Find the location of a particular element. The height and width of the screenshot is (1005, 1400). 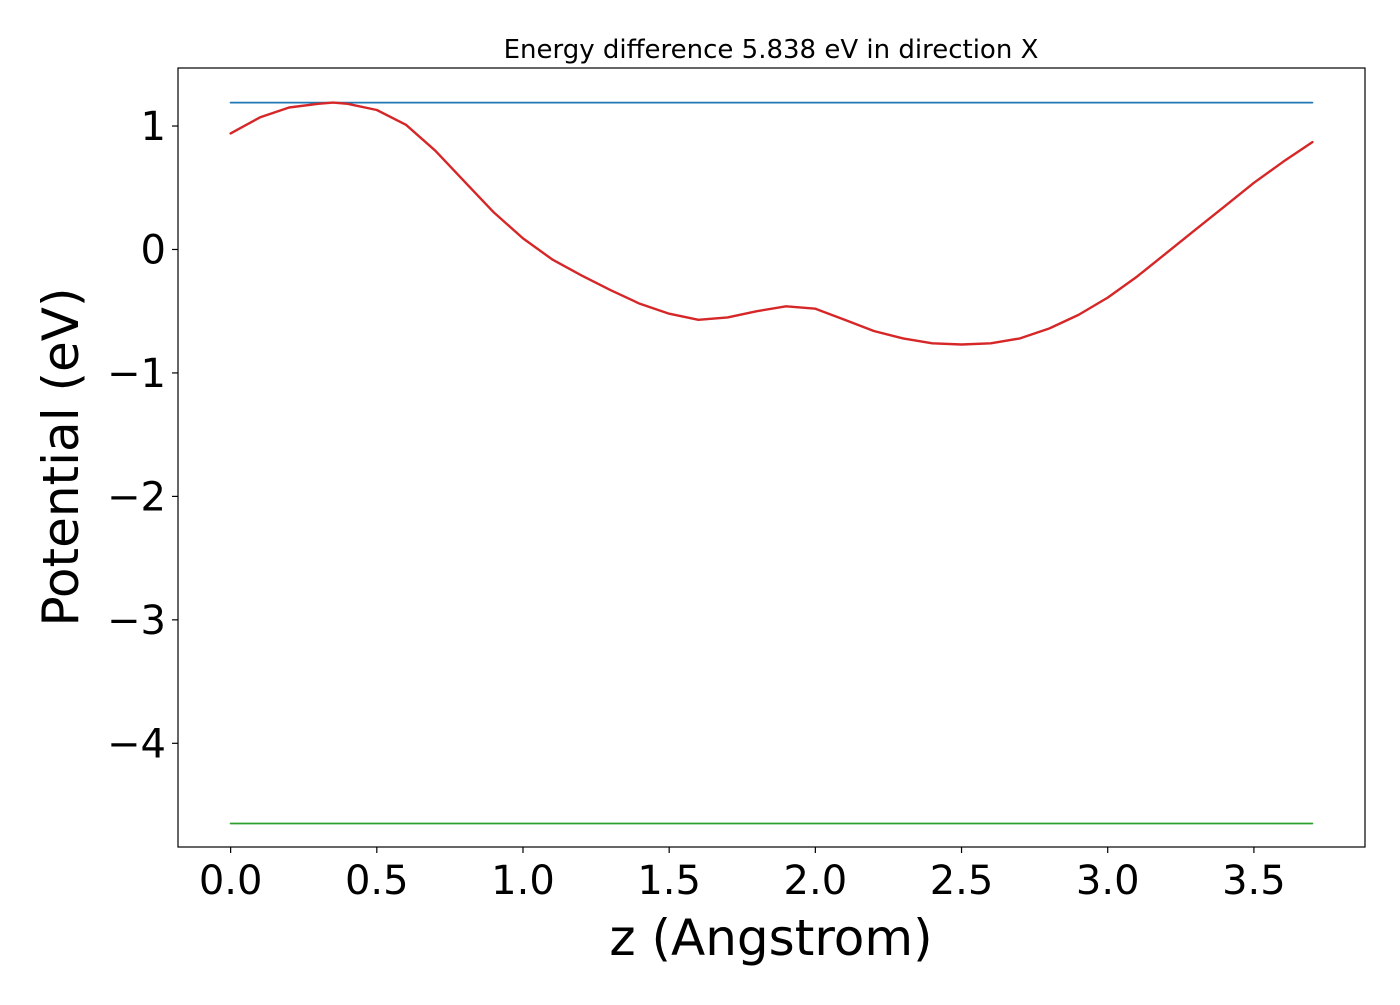

x-tick-label: 2.0 is located at coordinates (816, 881).